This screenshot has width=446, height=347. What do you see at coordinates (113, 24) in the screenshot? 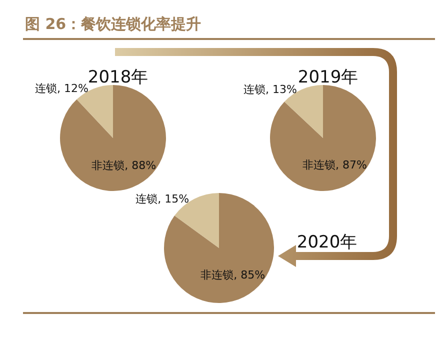
I see `caption: 图 26：餐饮连锁化率提升` at bounding box center [113, 24].